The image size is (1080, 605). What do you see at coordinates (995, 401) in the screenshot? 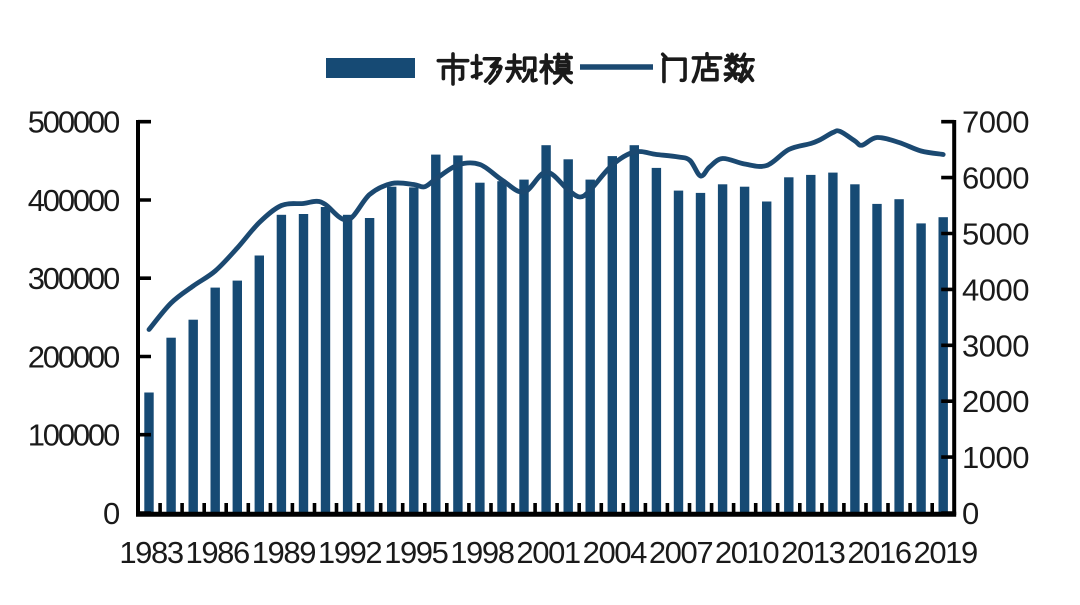
I see `svg-text: 2000` at bounding box center [995, 401].